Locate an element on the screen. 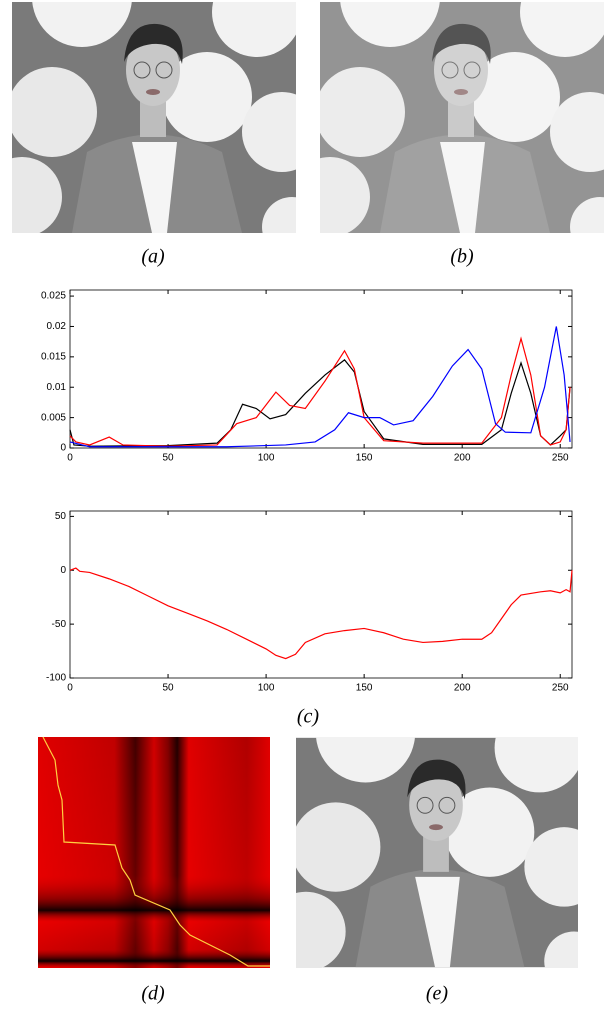 Image resolution: width=615 pixels, height=1014 pixels. y-tick-label: -50 is located at coordinates (59, 624).